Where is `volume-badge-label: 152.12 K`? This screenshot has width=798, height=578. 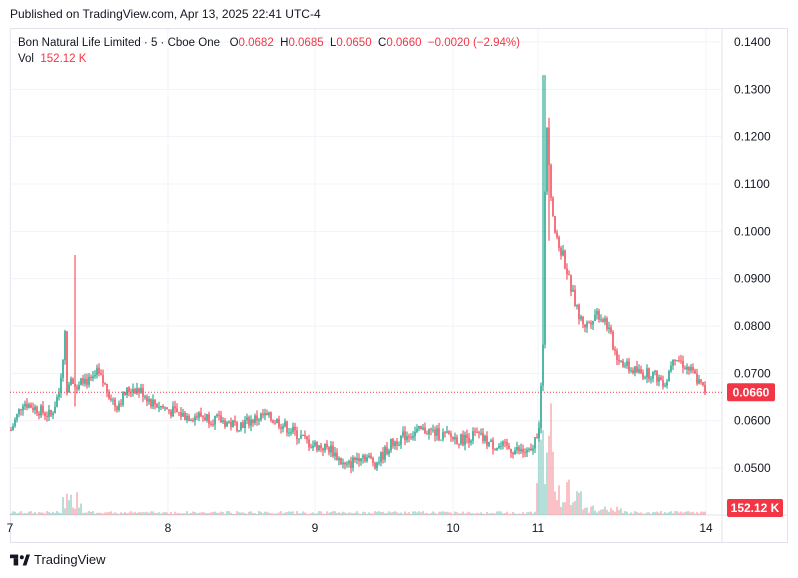
volume-badge-label: 152.12 K is located at coordinates (755, 508).